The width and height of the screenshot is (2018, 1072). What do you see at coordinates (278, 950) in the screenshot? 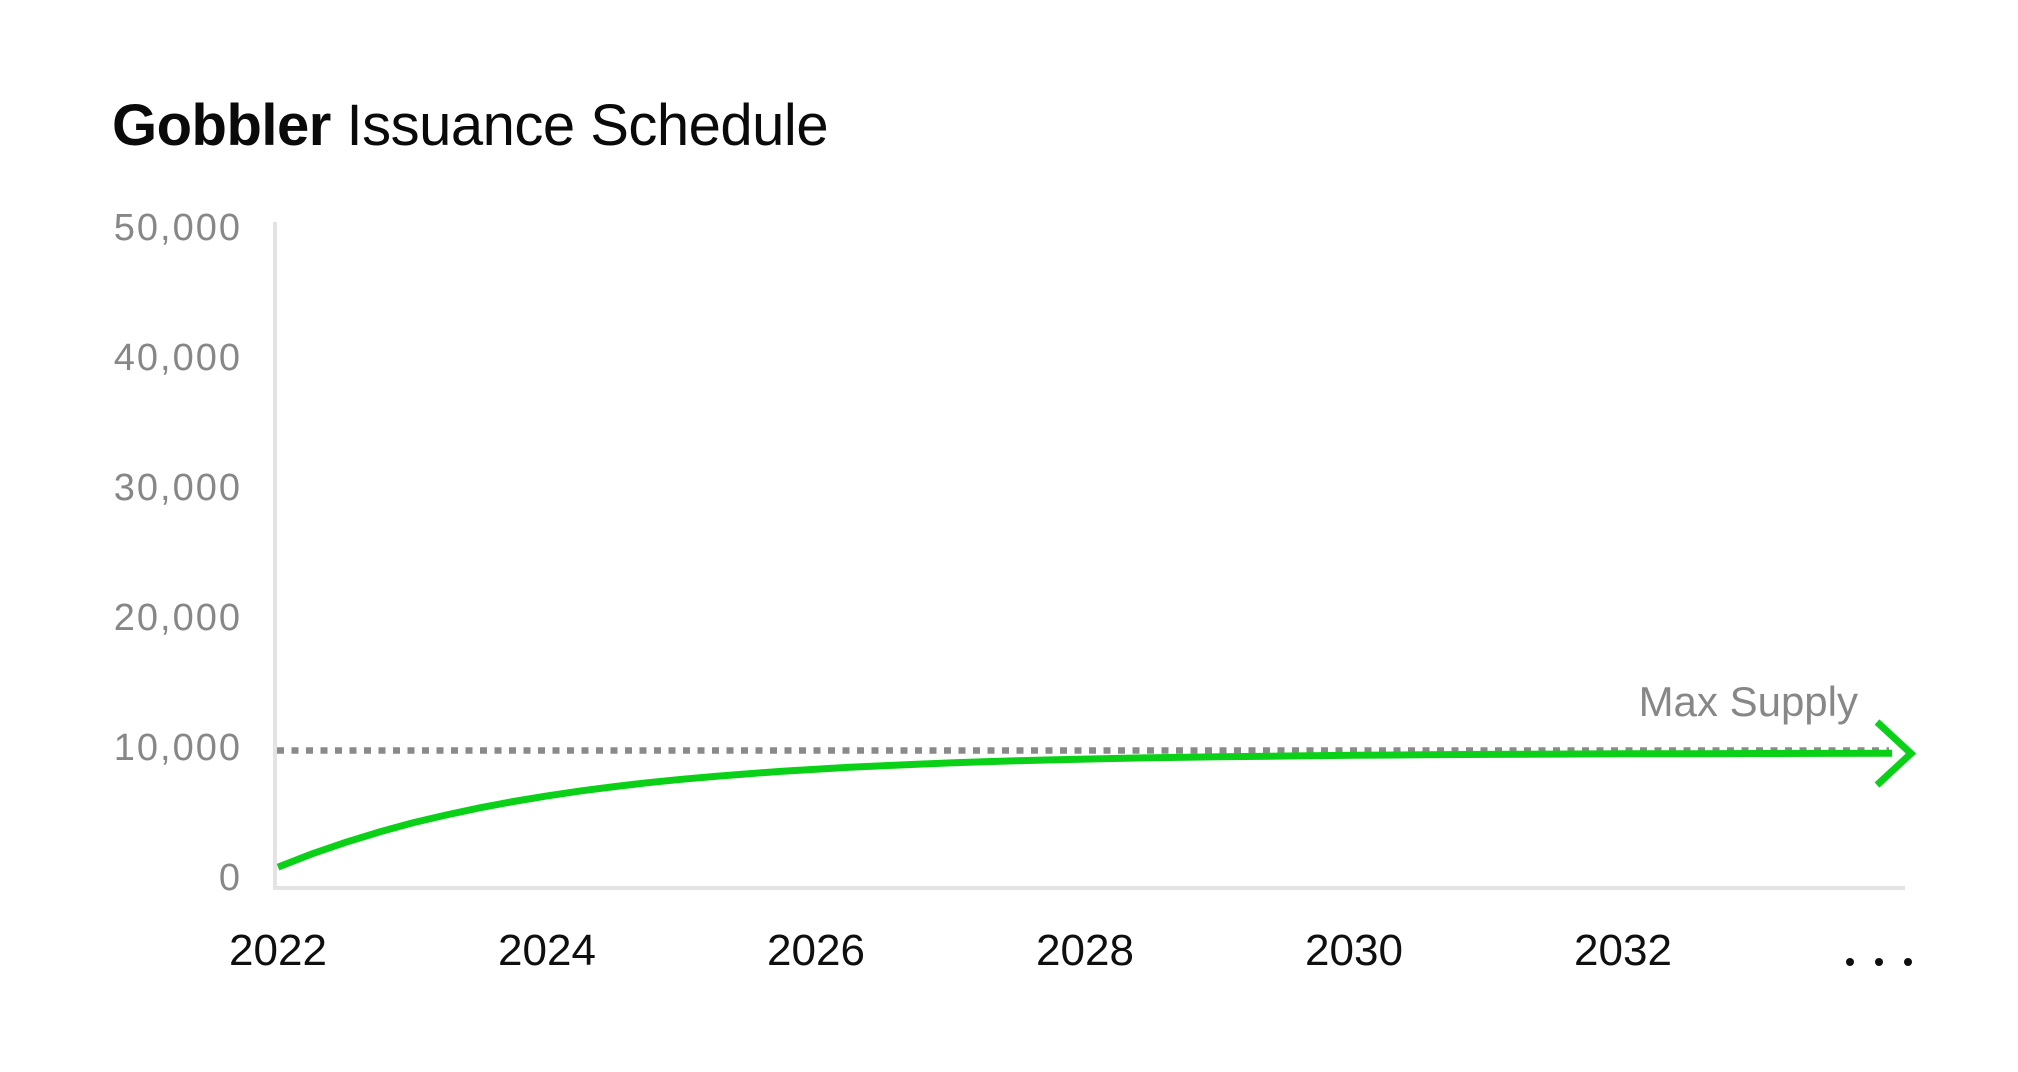
I see `x-tick-label: 2022` at bounding box center [278, 950].